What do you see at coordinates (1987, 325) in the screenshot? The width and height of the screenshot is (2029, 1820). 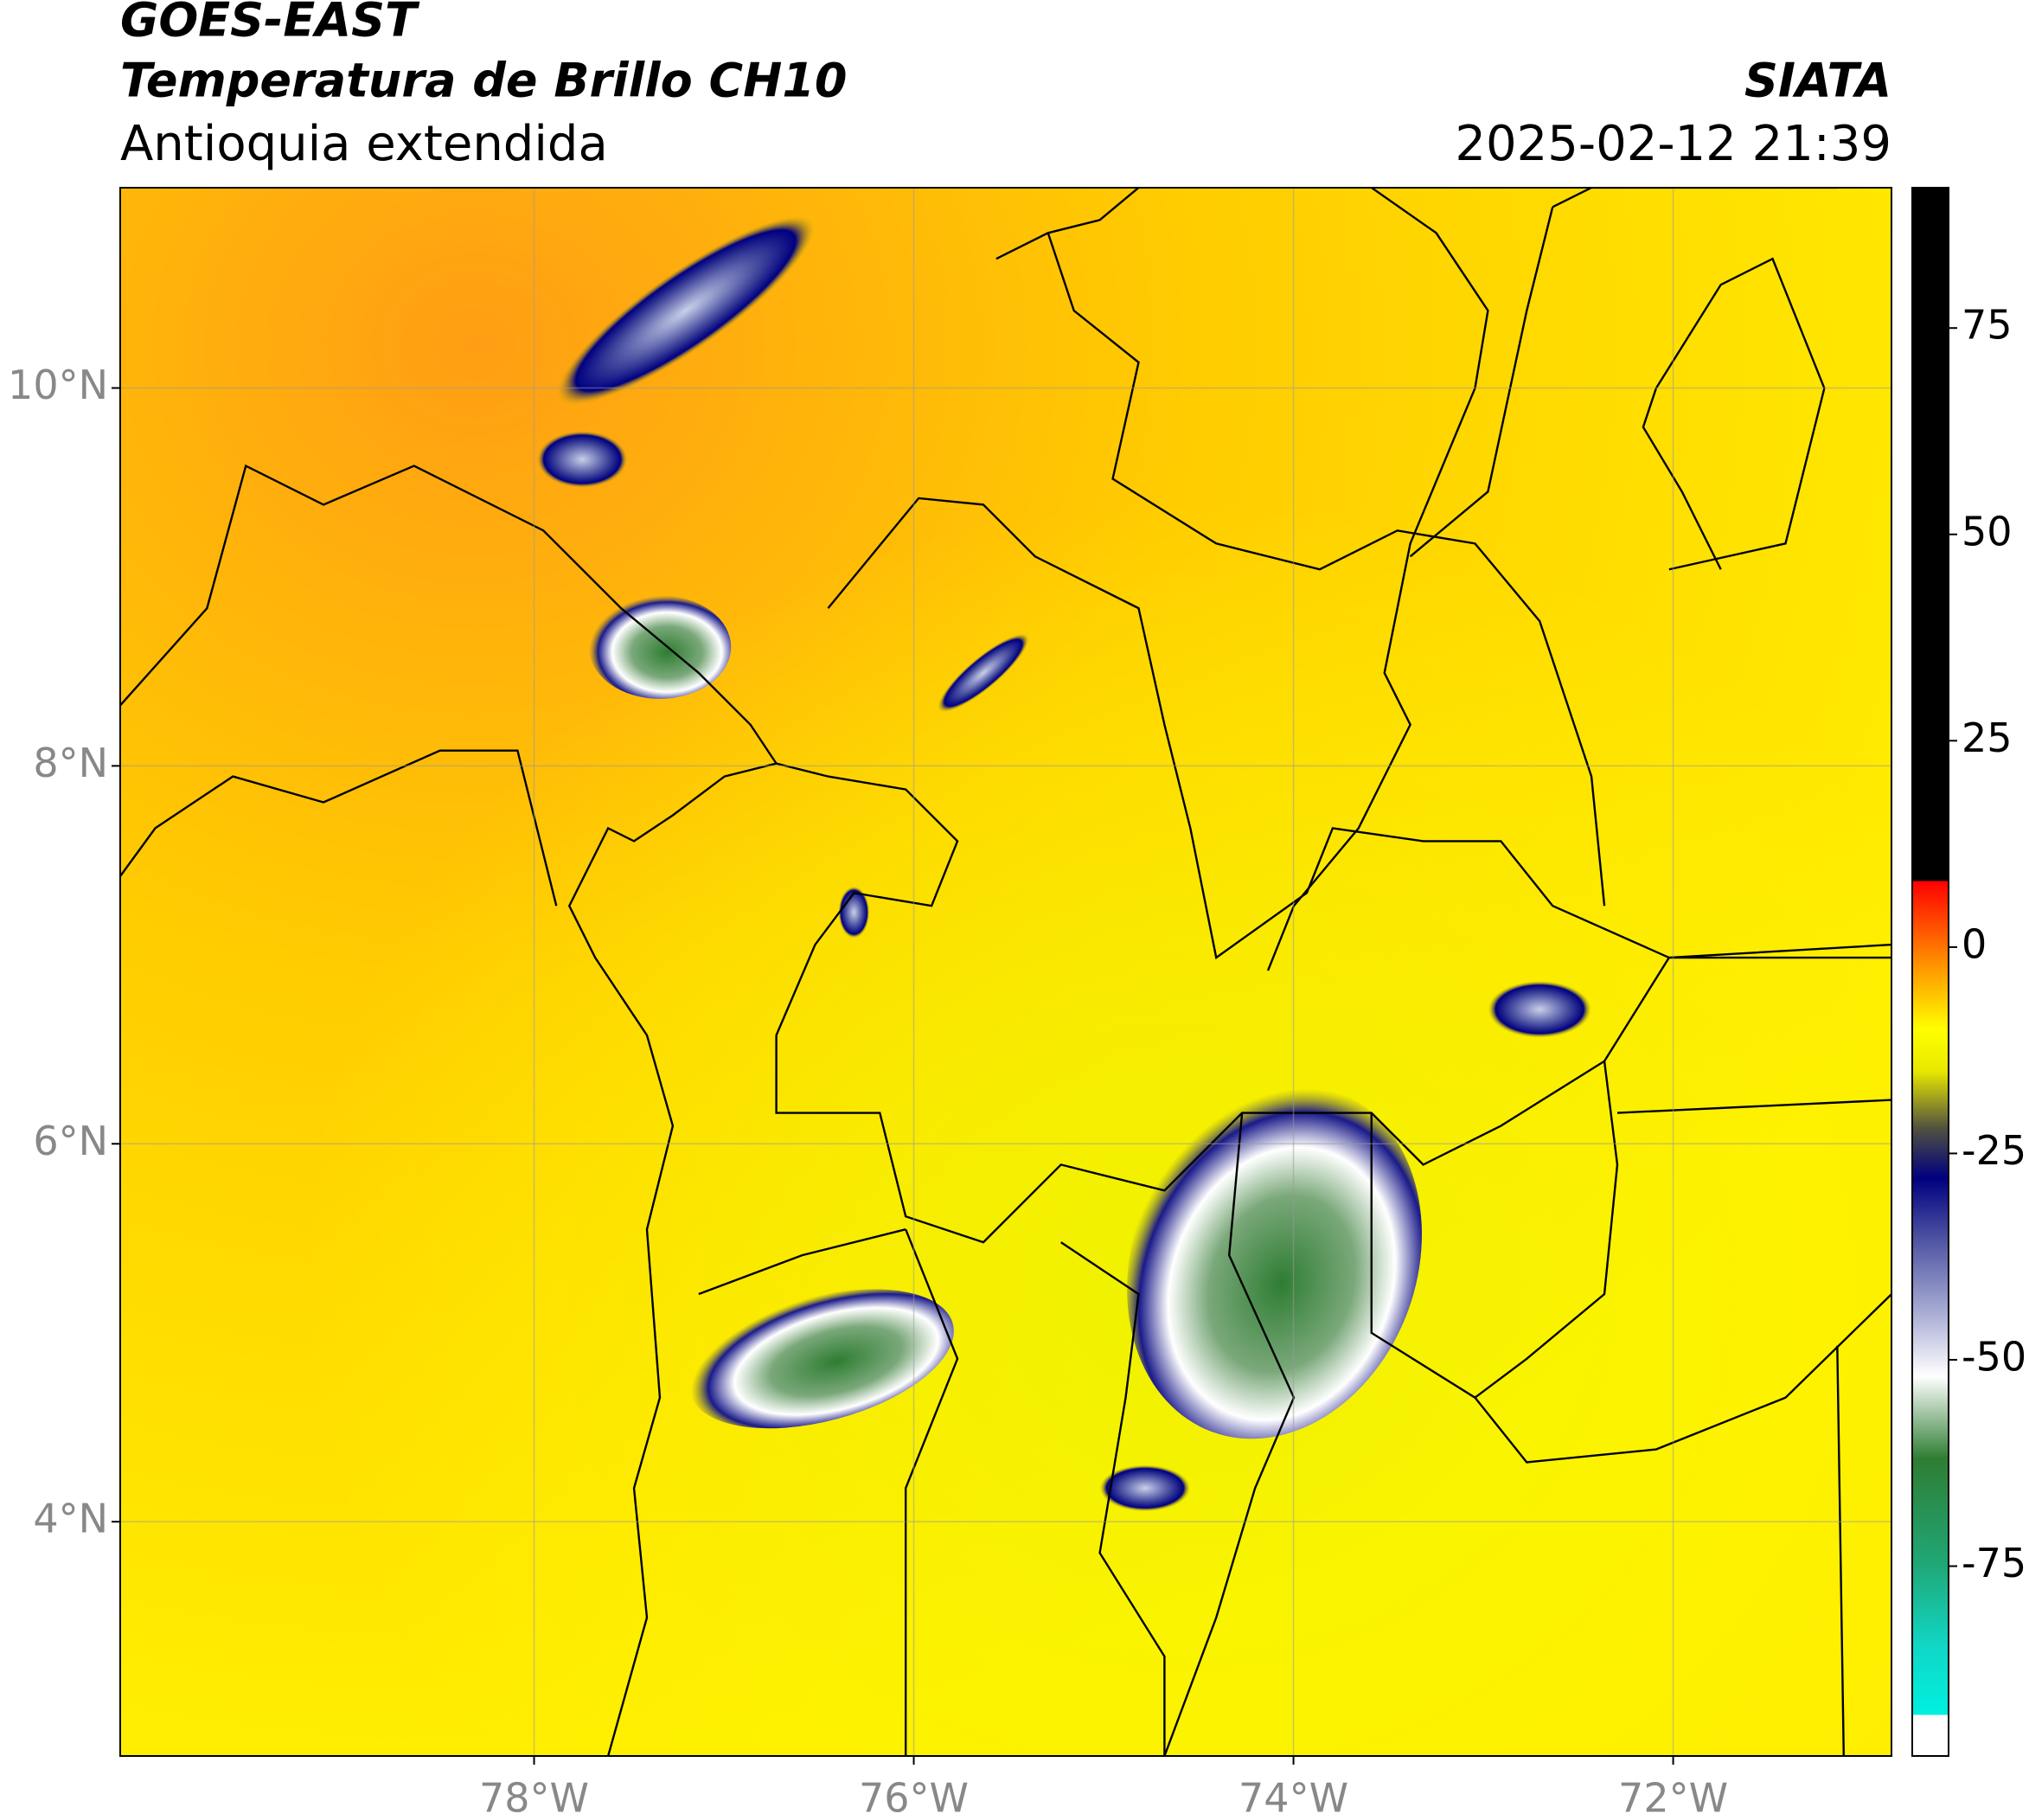 I see `colorbar-tick-label: 75` at bounding box center [1987, 325].